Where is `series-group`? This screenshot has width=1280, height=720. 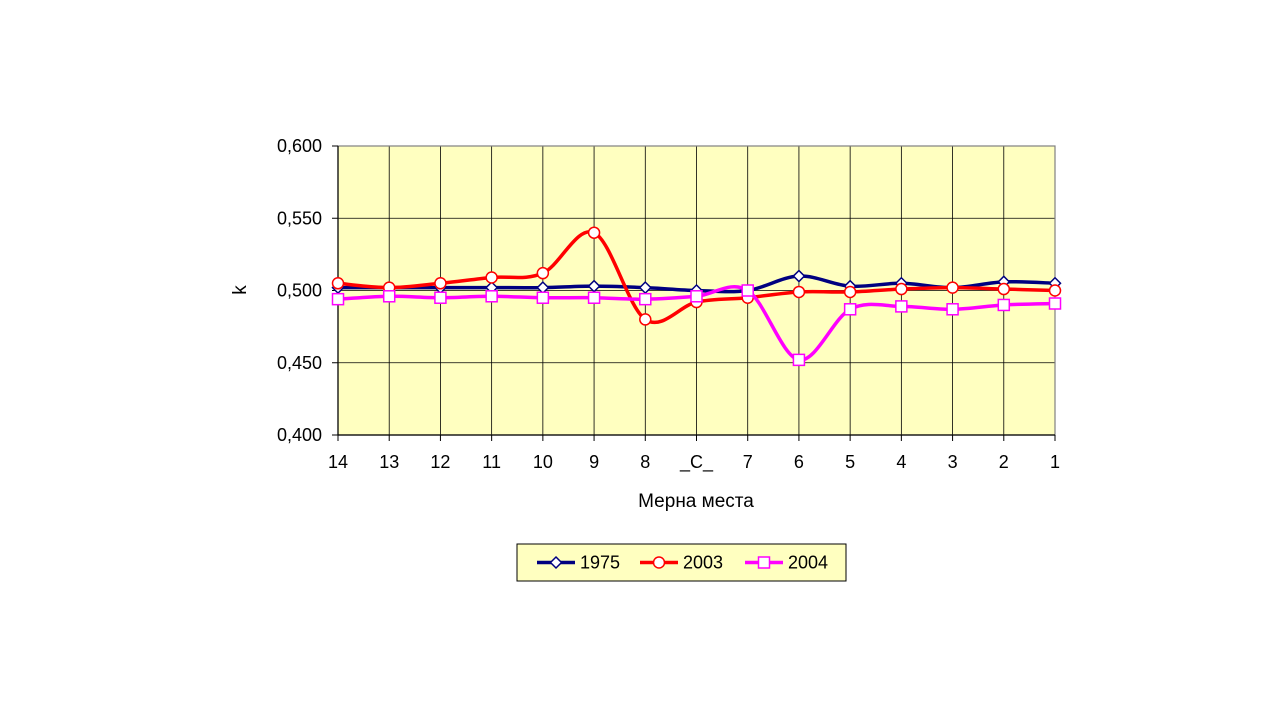 series-group is located at coordinates (696, 296).